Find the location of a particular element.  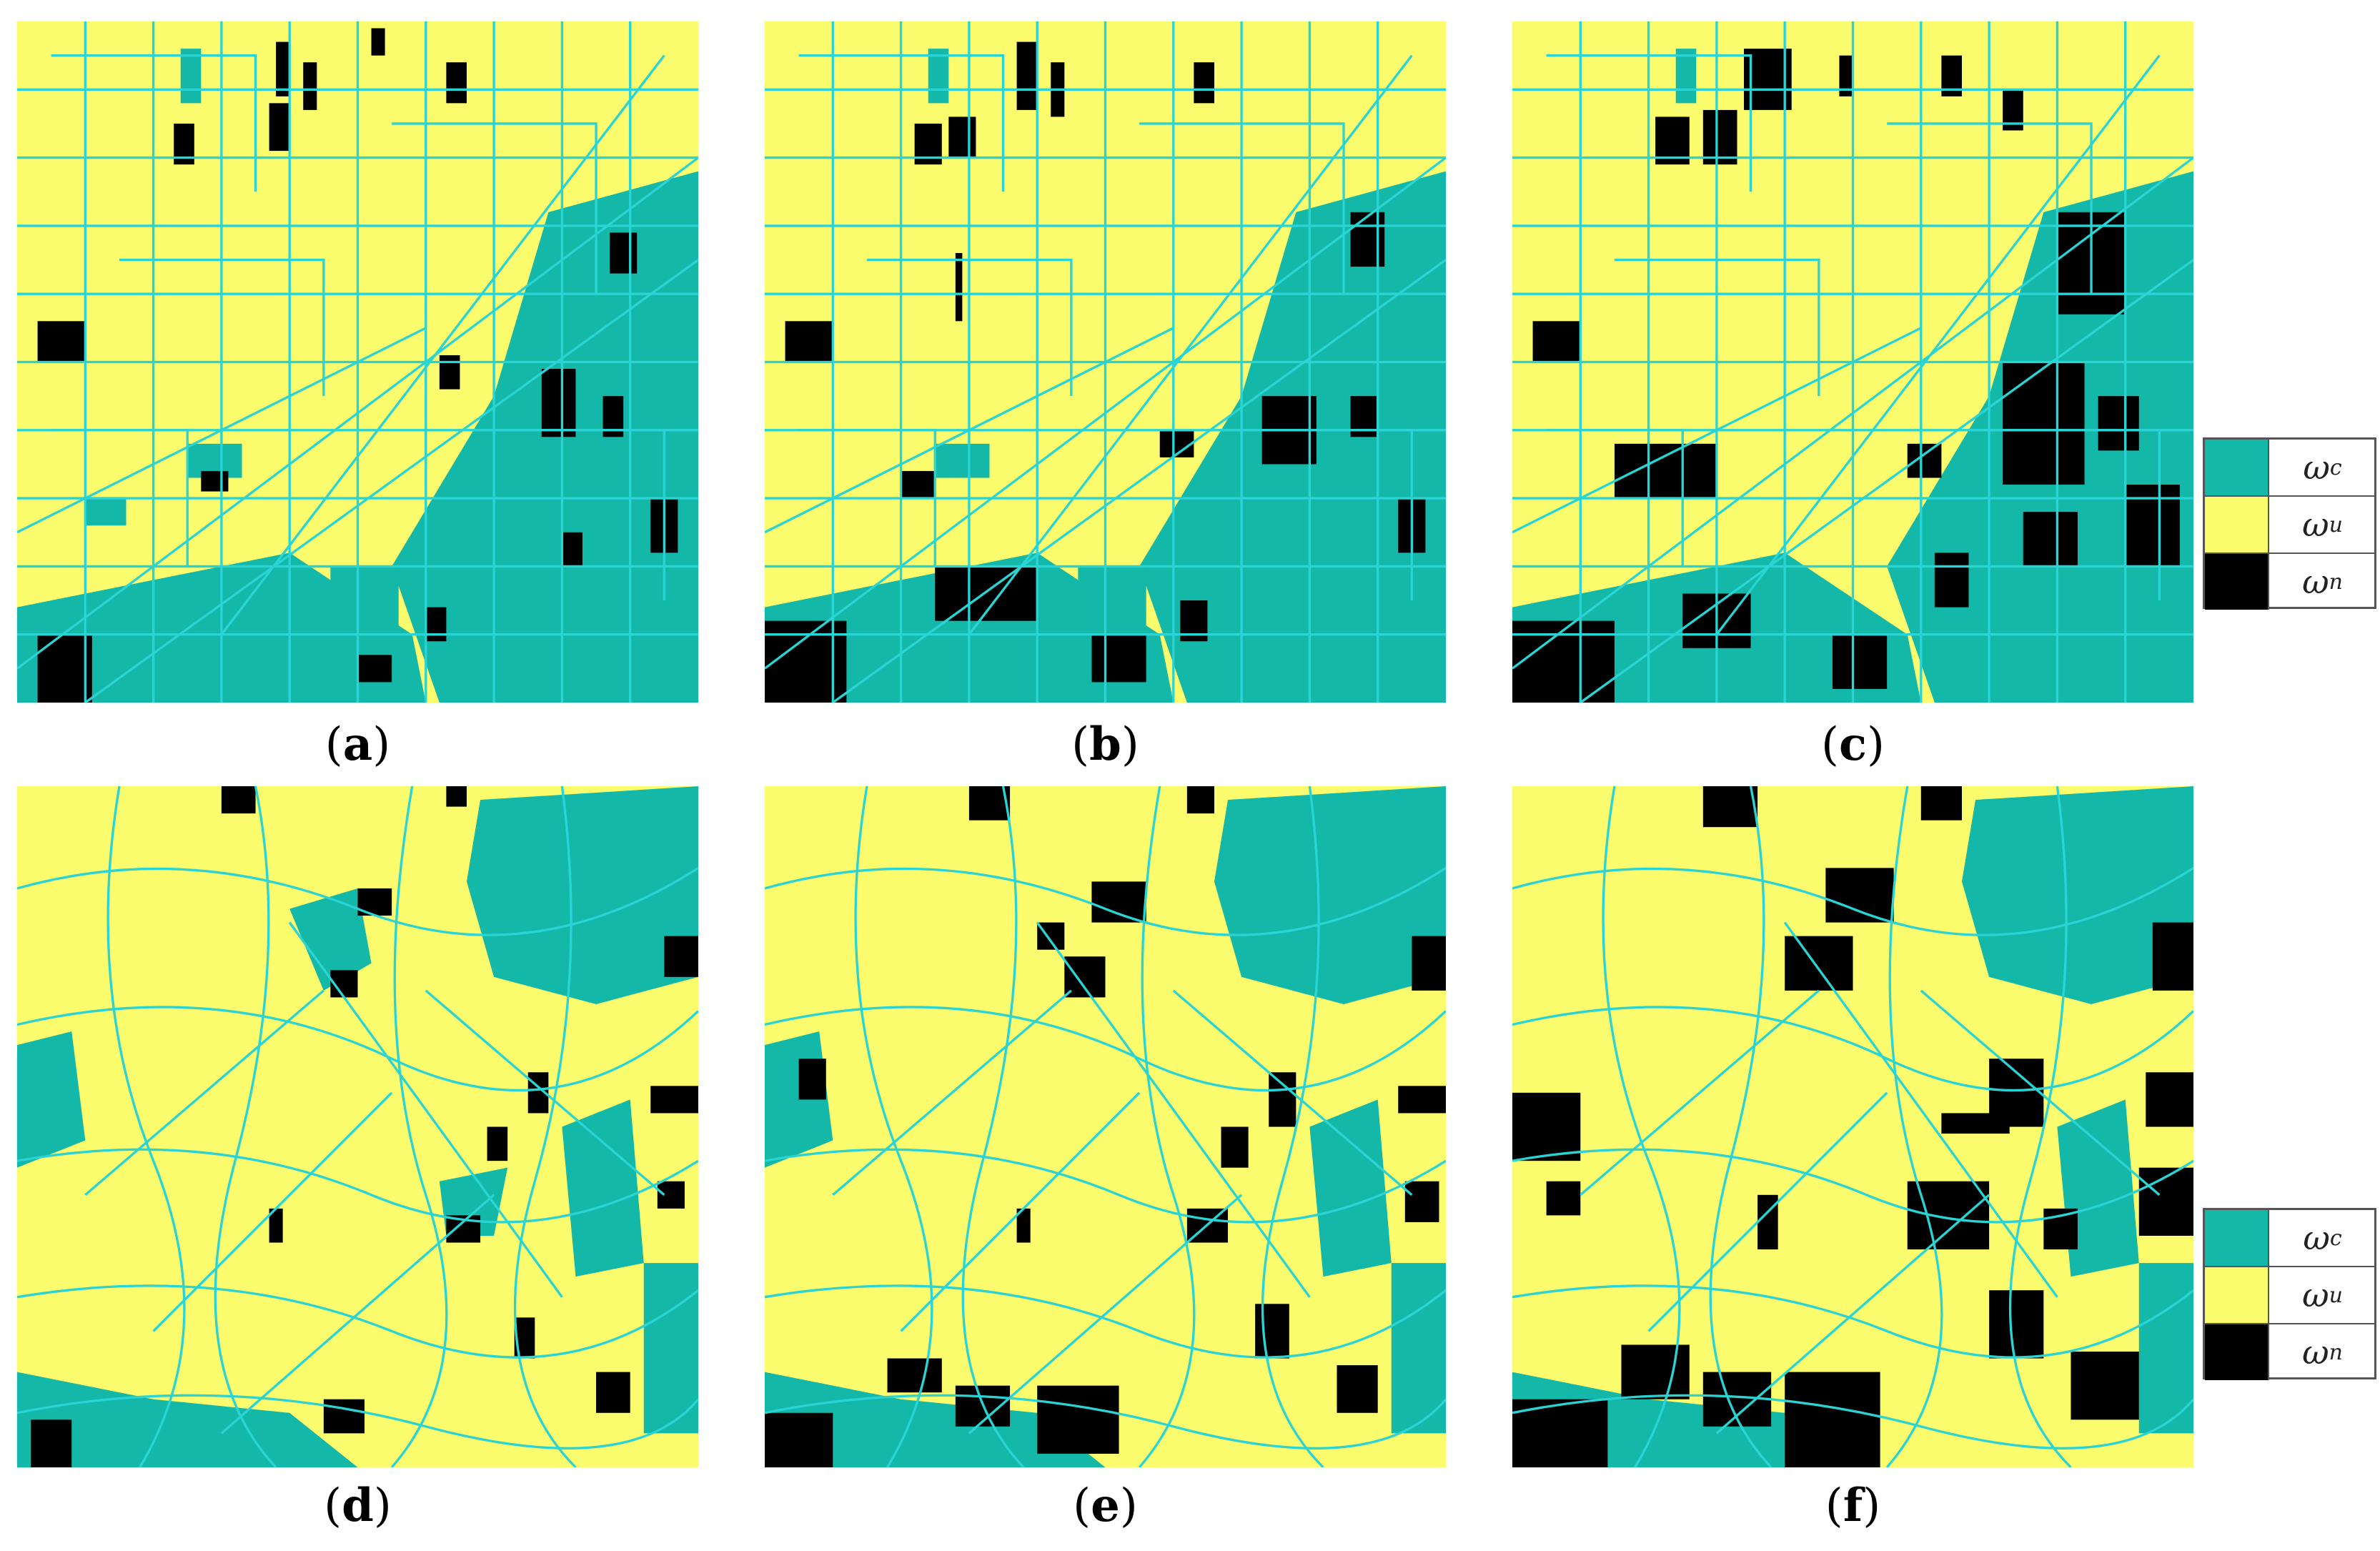

segmentation-map-e is located at coordinates (1105, 1126).